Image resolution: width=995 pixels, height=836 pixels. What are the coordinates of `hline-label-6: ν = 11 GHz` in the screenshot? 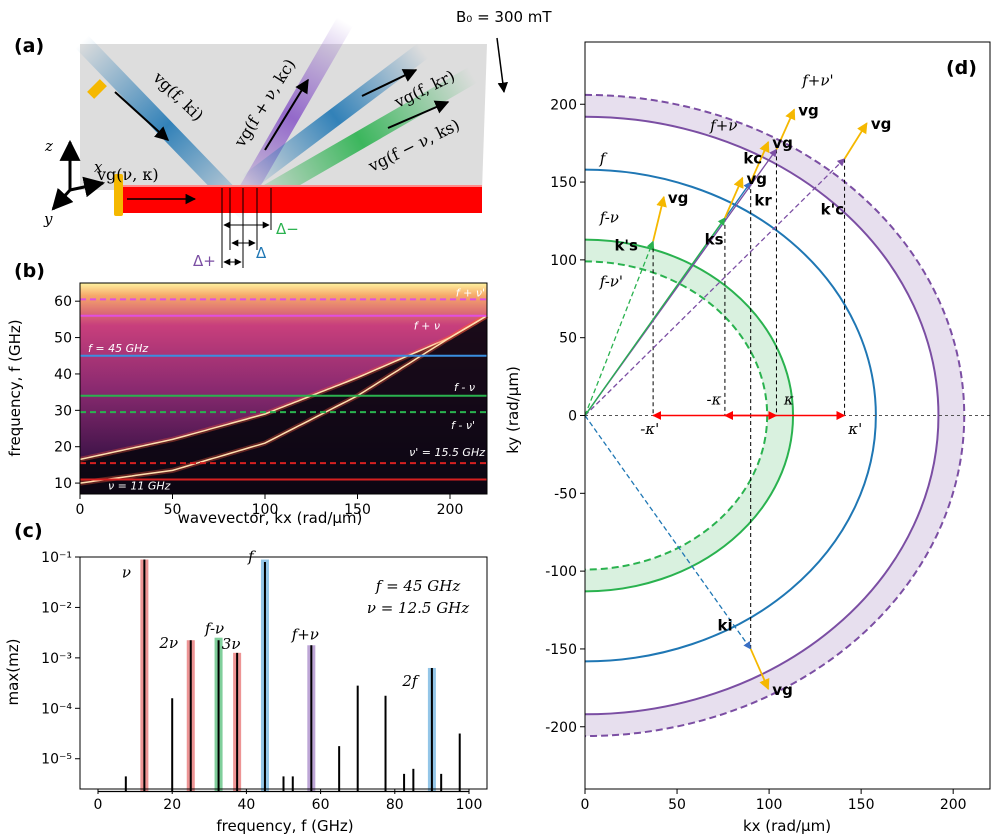 It's located at (139, 485).